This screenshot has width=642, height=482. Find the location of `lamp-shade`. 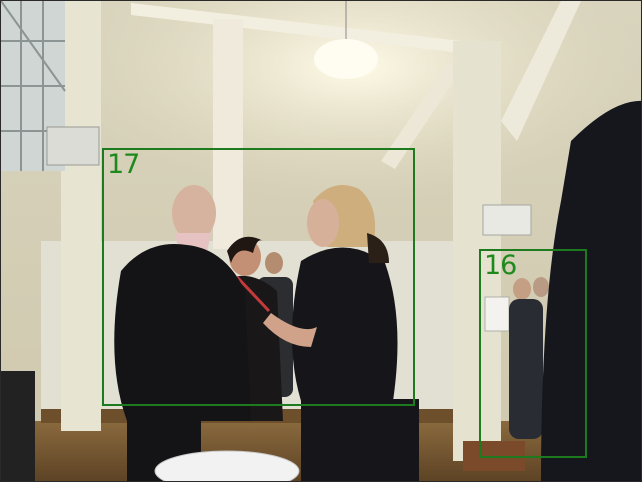

lamp-shade is located at coordinates (346, 59).